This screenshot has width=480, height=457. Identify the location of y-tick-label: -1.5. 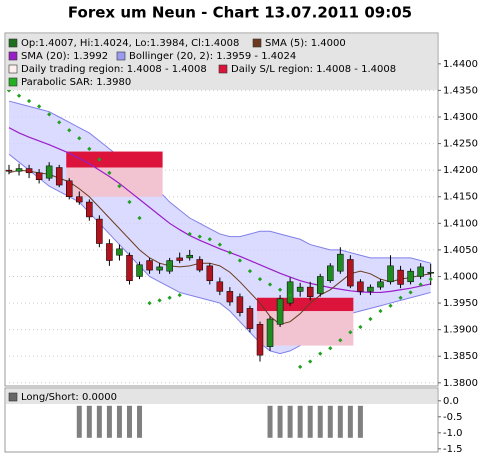
(453, 449).